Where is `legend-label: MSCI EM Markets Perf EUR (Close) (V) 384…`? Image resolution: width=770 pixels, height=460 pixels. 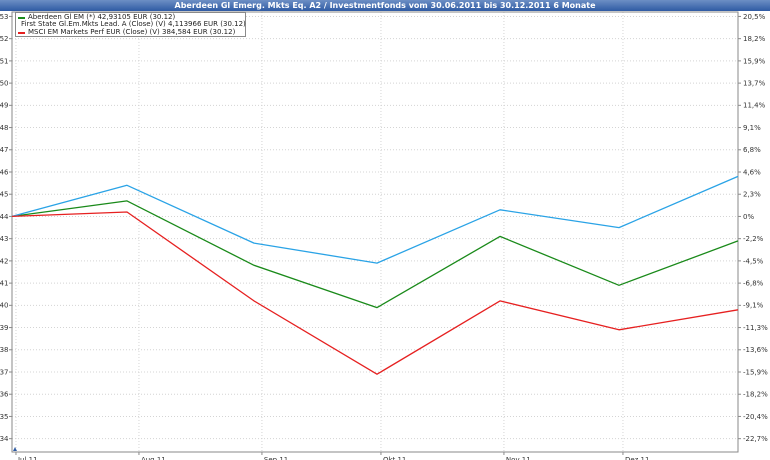
legend-label: MSCI EM Markets Perf EUR (Close) (V) 384… is located at coordinates (132, 31).